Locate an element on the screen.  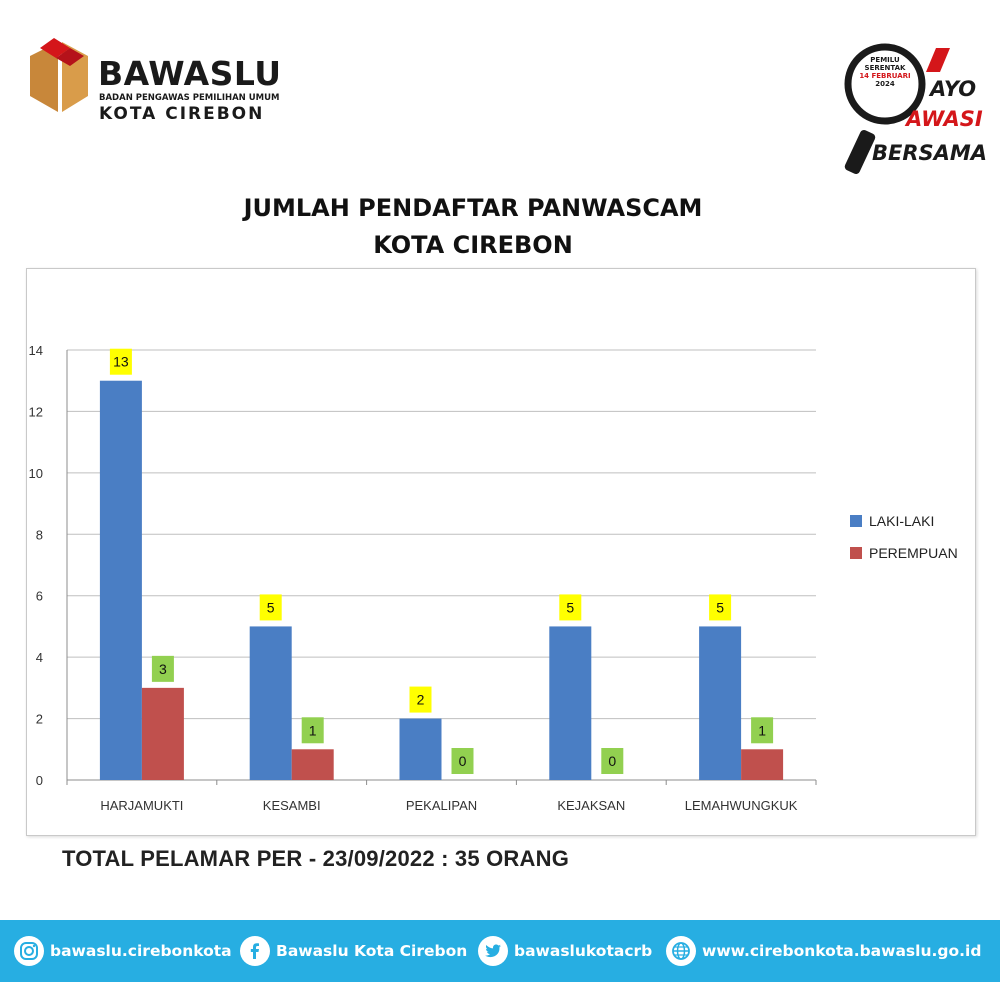
bawaslu-logo-icon is located at coordinates (59, 75).